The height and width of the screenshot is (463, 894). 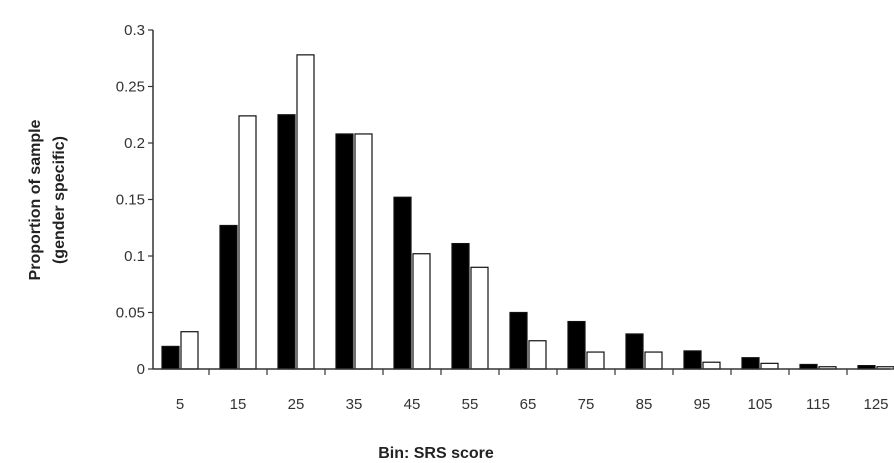 What do you see at coordinates (238, 404) in the screenshot?
I see `x-tick-label: 15` at bounding box center [238, 404].